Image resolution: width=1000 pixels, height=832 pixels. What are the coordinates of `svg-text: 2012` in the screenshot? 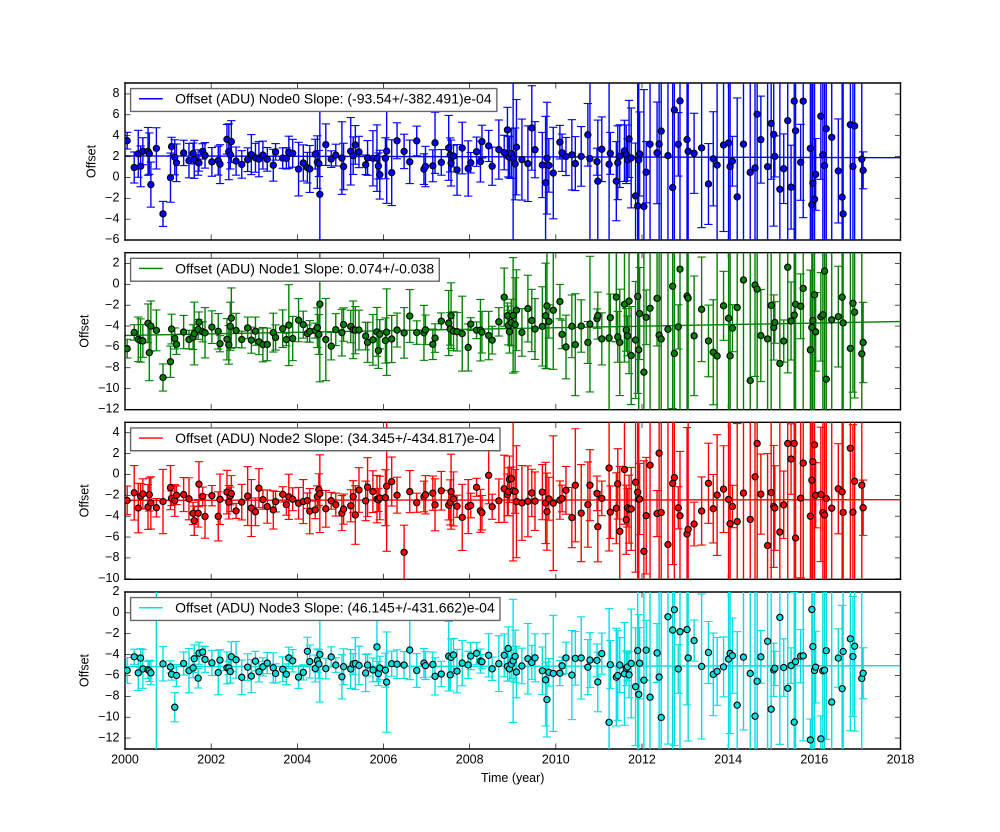 It's located at (642, 760).